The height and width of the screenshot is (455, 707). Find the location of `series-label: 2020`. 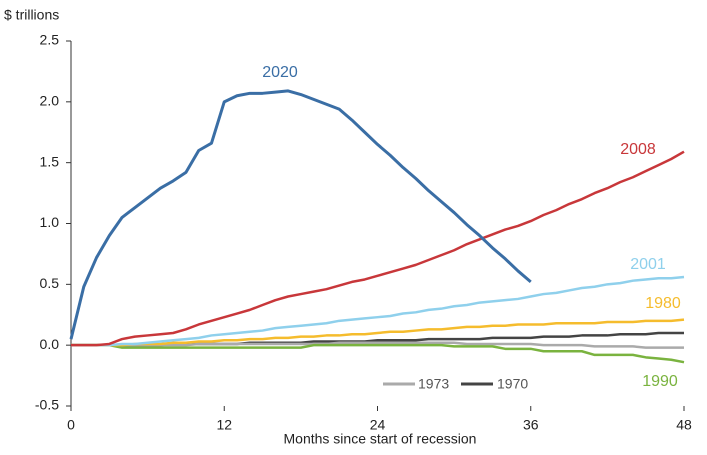

series-label: 2020 is located at coordinates (280, 72).